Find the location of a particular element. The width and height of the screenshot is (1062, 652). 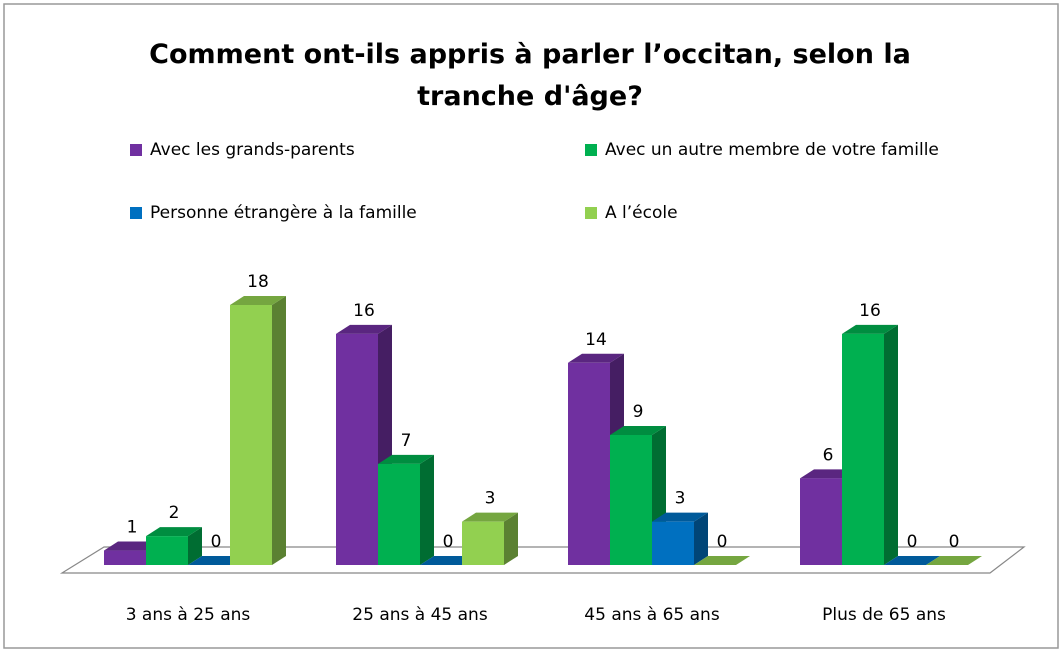

data-label: 2 is located at coordinates (174, 513).